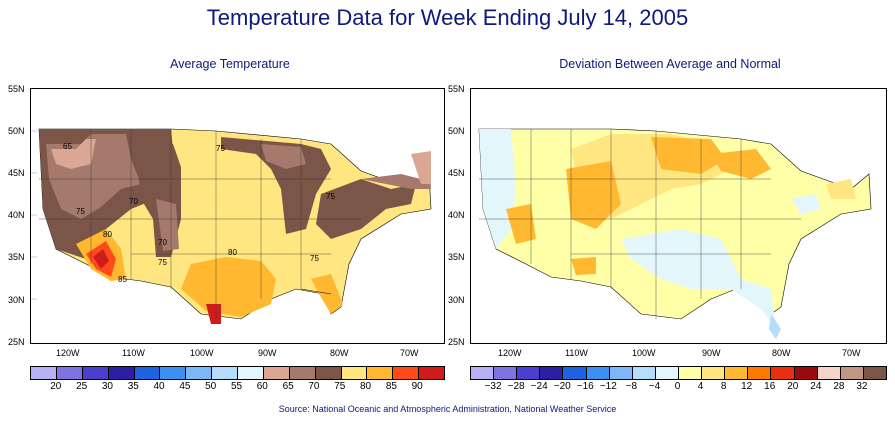  Describe the element at coordinates (288, 386) in the screenshot. I see `legend-label: 65` at that location.